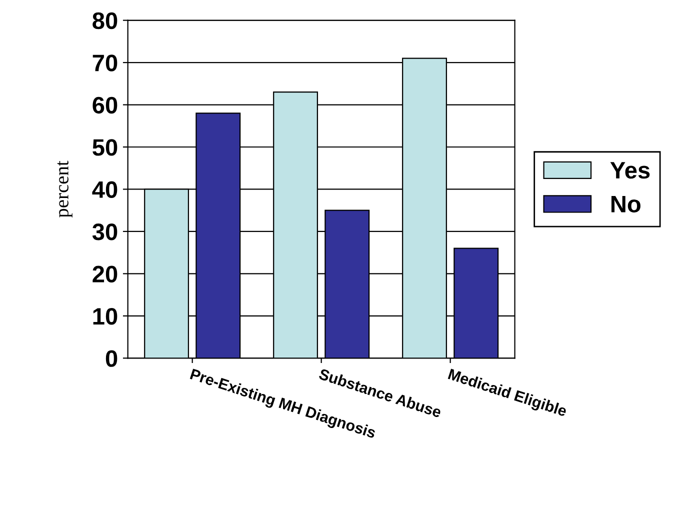  I want to click on y-tick-label: 0, so click(112, 358).